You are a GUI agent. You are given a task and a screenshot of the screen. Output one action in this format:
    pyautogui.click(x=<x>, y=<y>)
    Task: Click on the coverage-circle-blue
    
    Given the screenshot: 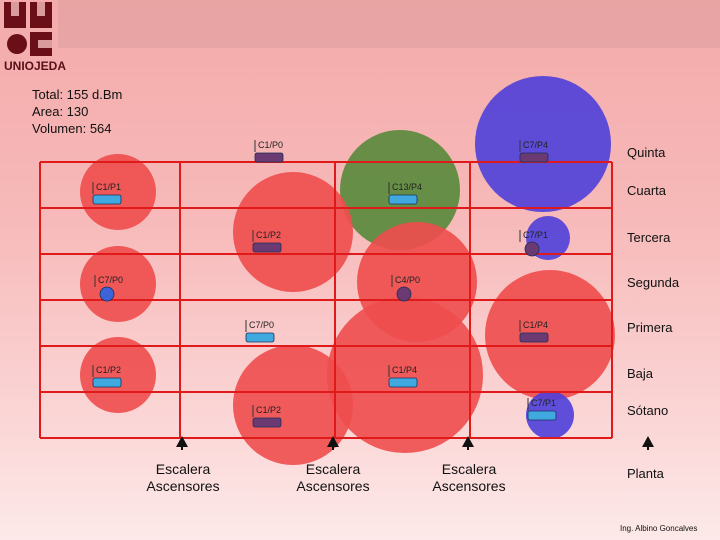 What is the action you would take?
    pyautogui.click(x=543, y=144)
    